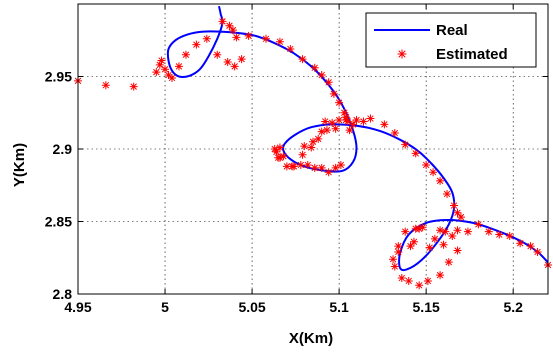  I want to click on y-tick-label: 2.95, so click(58, 77).